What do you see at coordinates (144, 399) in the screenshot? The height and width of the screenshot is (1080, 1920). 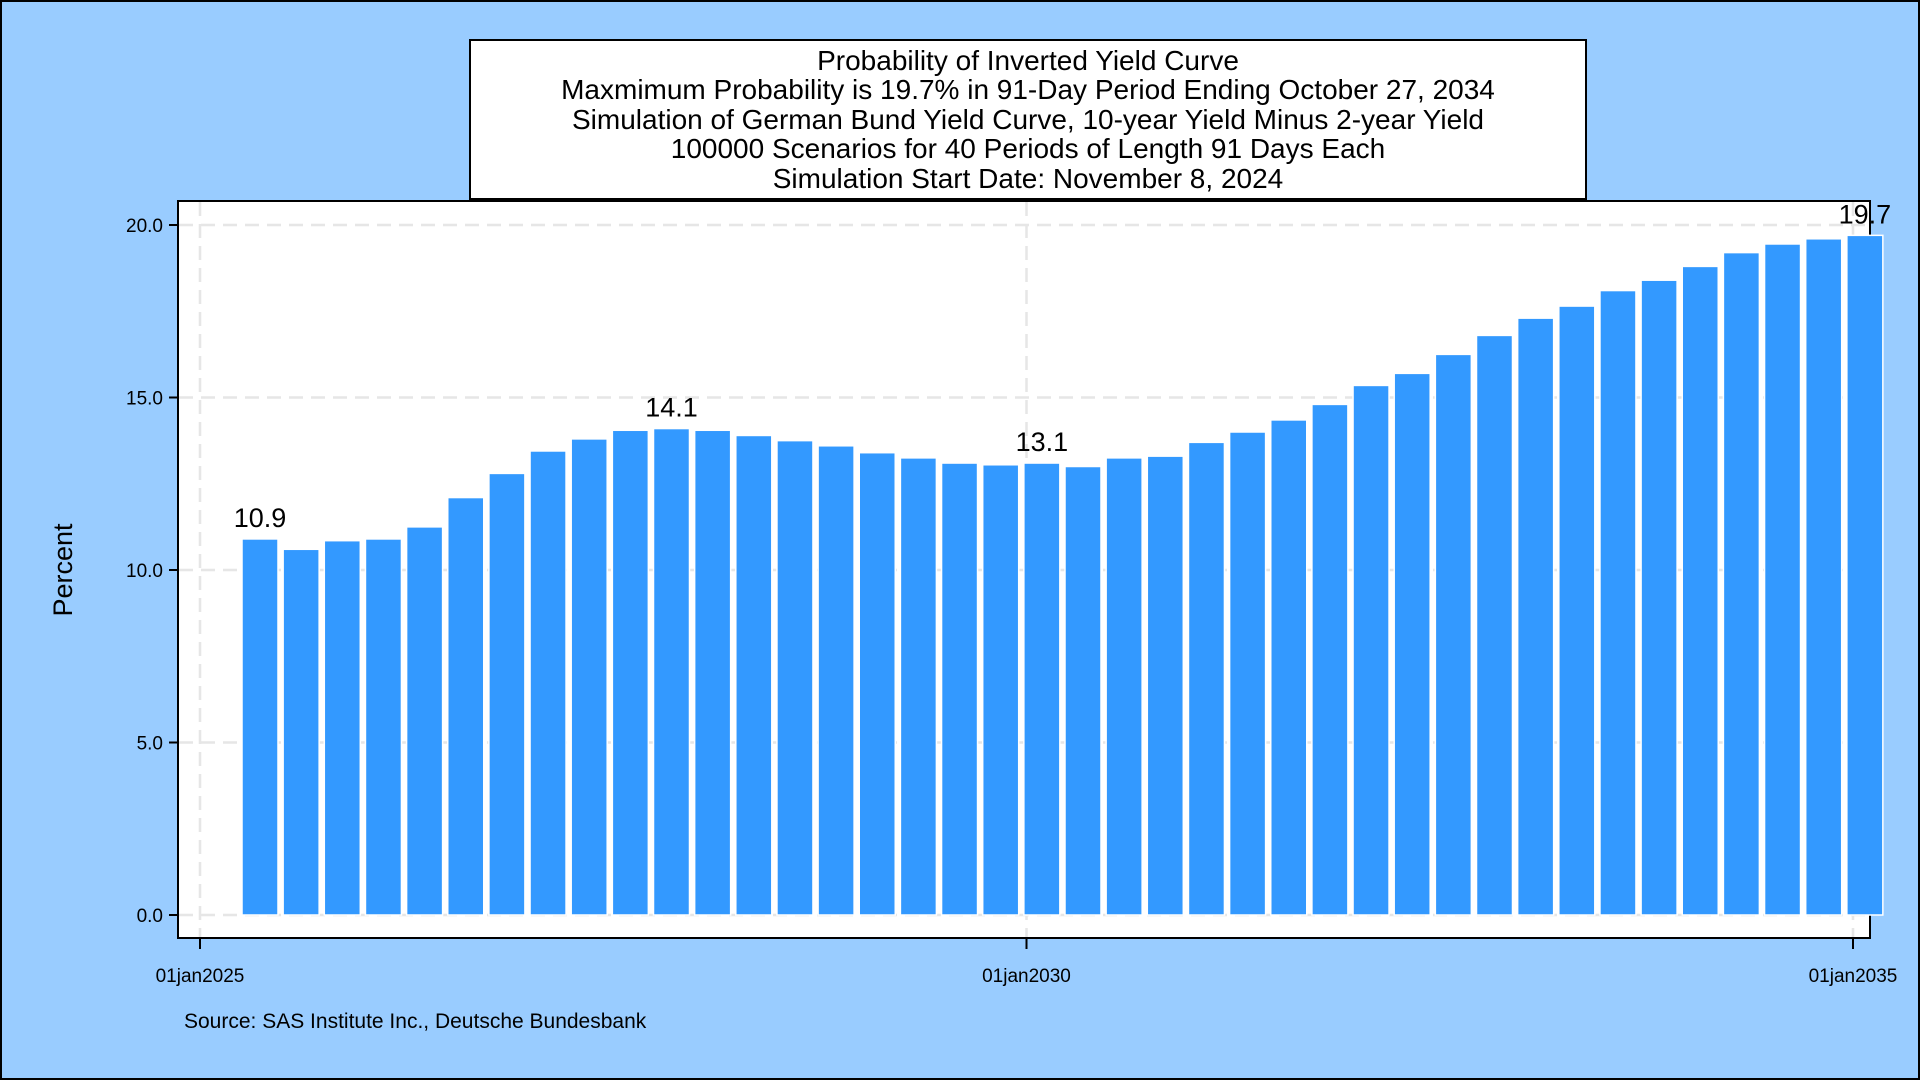 I see `y-tick-label: 15.0` at bounding box center [144, 399].